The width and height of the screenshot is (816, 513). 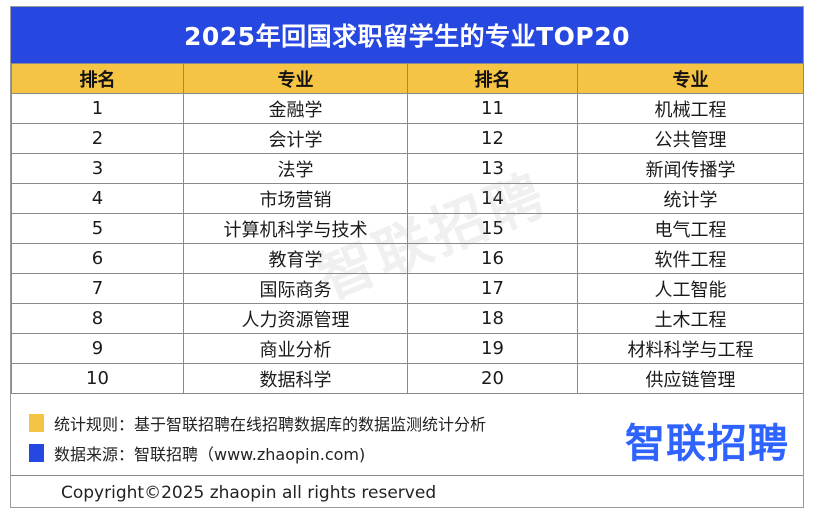 I want to click on rank-cell: 9, so click(x=97, y=348).